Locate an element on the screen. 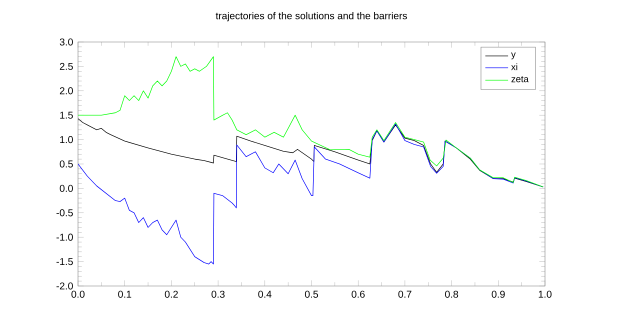  y-tick-label: -2.0 is located at coordinates (64, 286).